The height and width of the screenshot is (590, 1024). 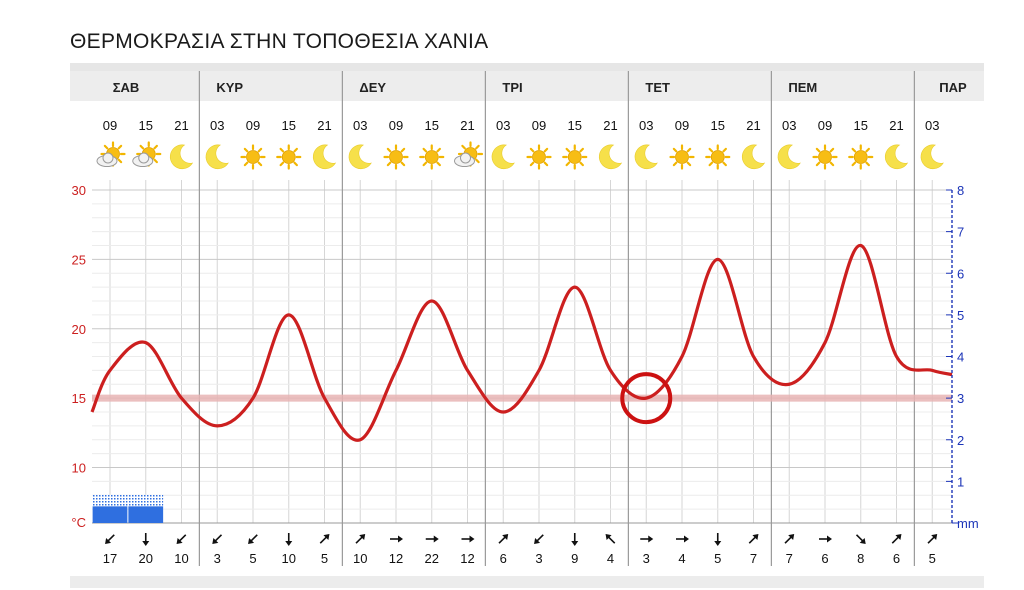 I want to click on top-bar, so click(x=527, y=67).